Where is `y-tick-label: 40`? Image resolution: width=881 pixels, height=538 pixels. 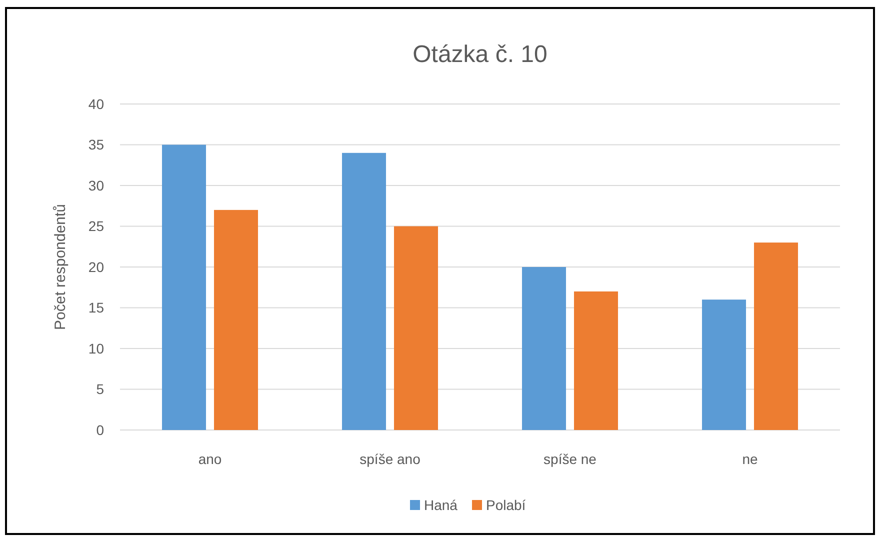
y-tick-label: 40 is located at coordinates (96, 104).